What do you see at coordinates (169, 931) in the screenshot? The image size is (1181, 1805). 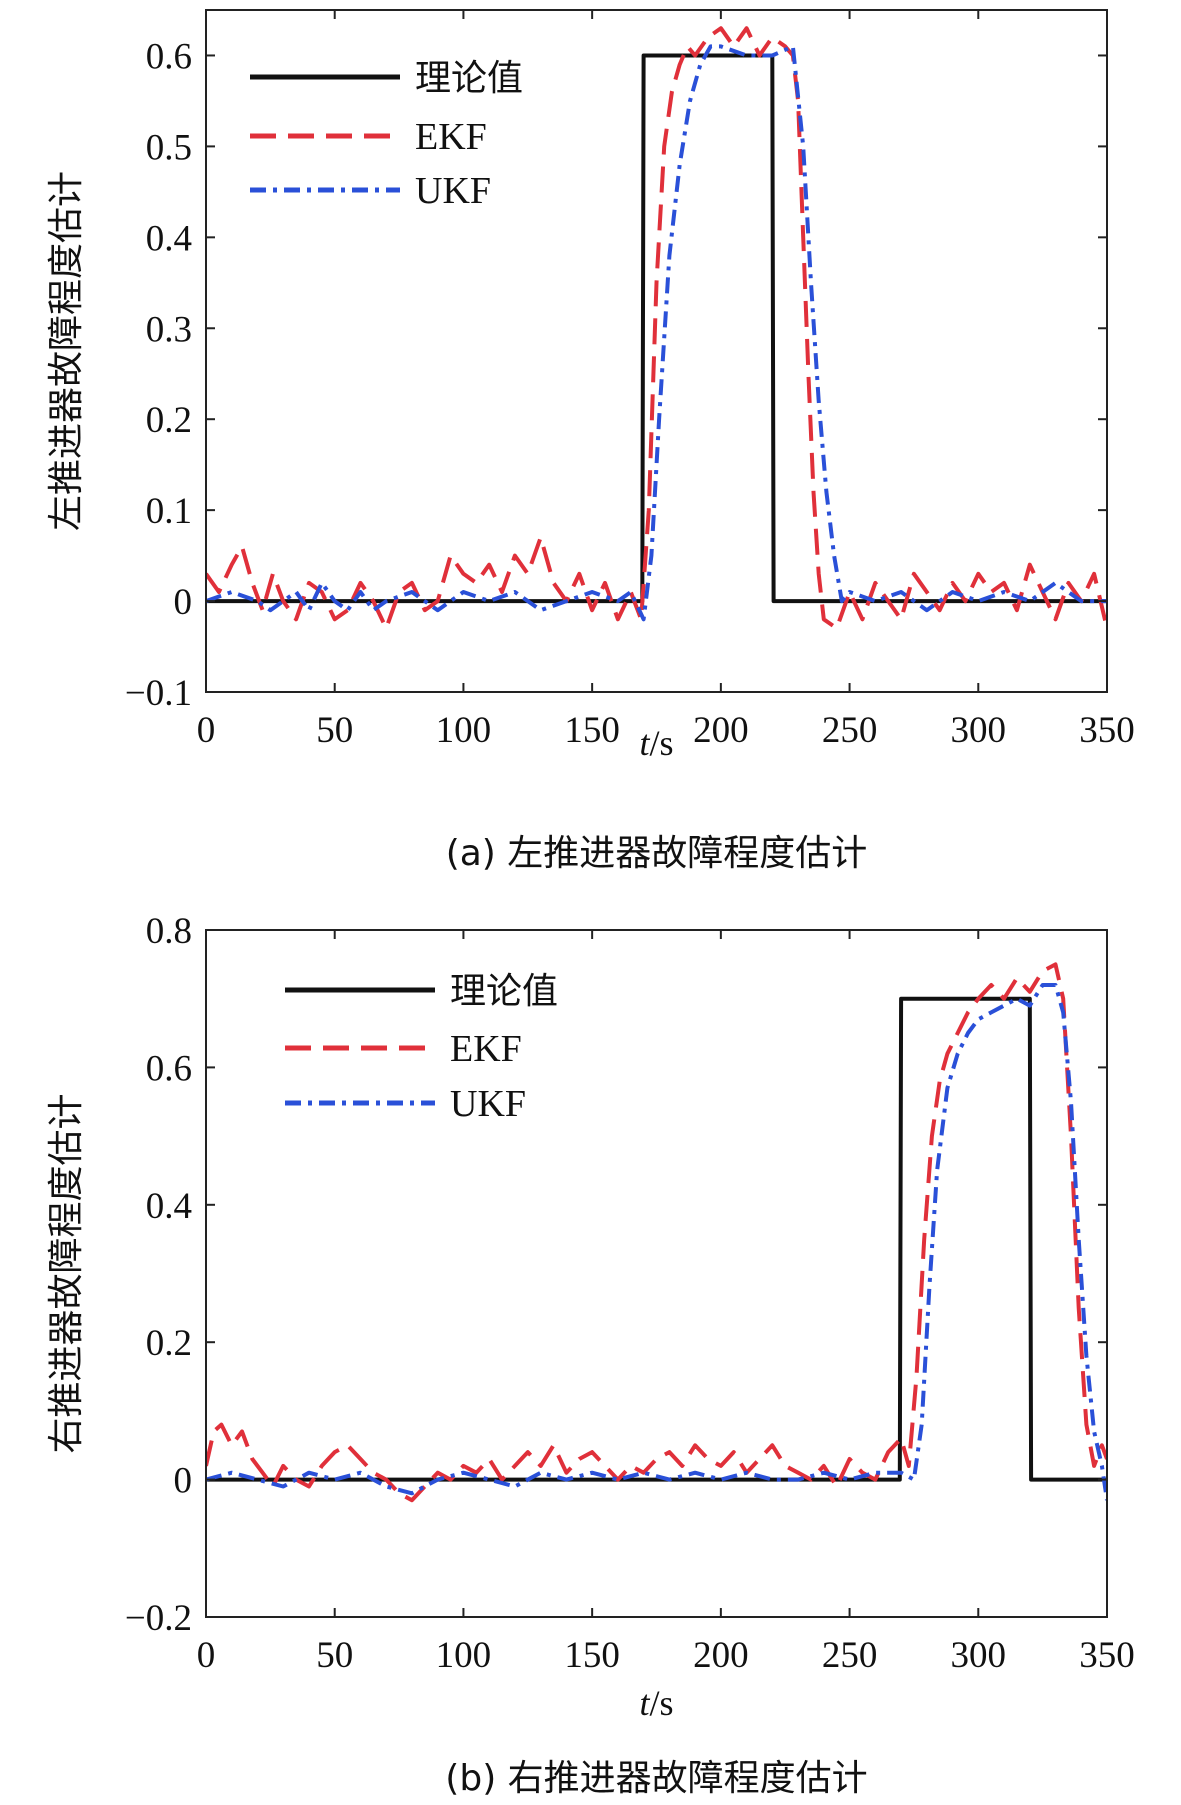 I see `y-tick-label: 0.8` at bounding box center [169, 931].